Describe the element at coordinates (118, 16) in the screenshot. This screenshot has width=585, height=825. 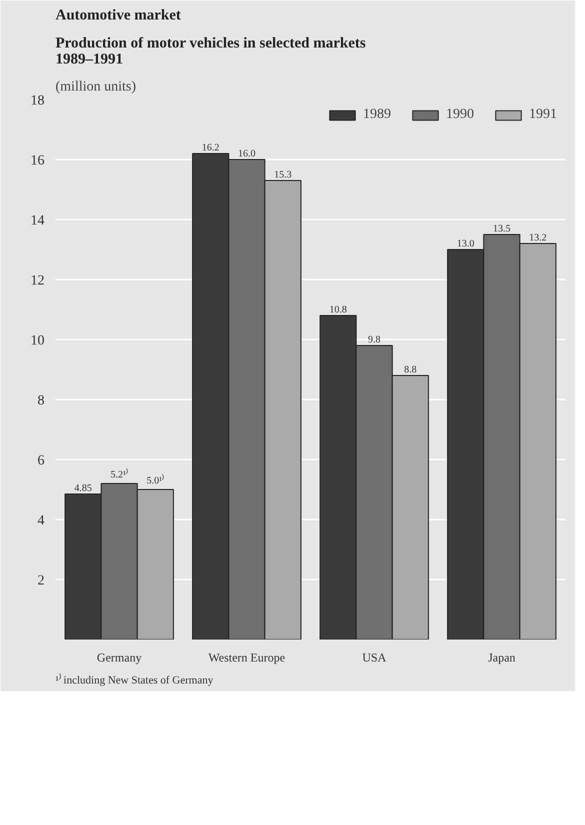
I see `chart-title: Automotive market` at that location.